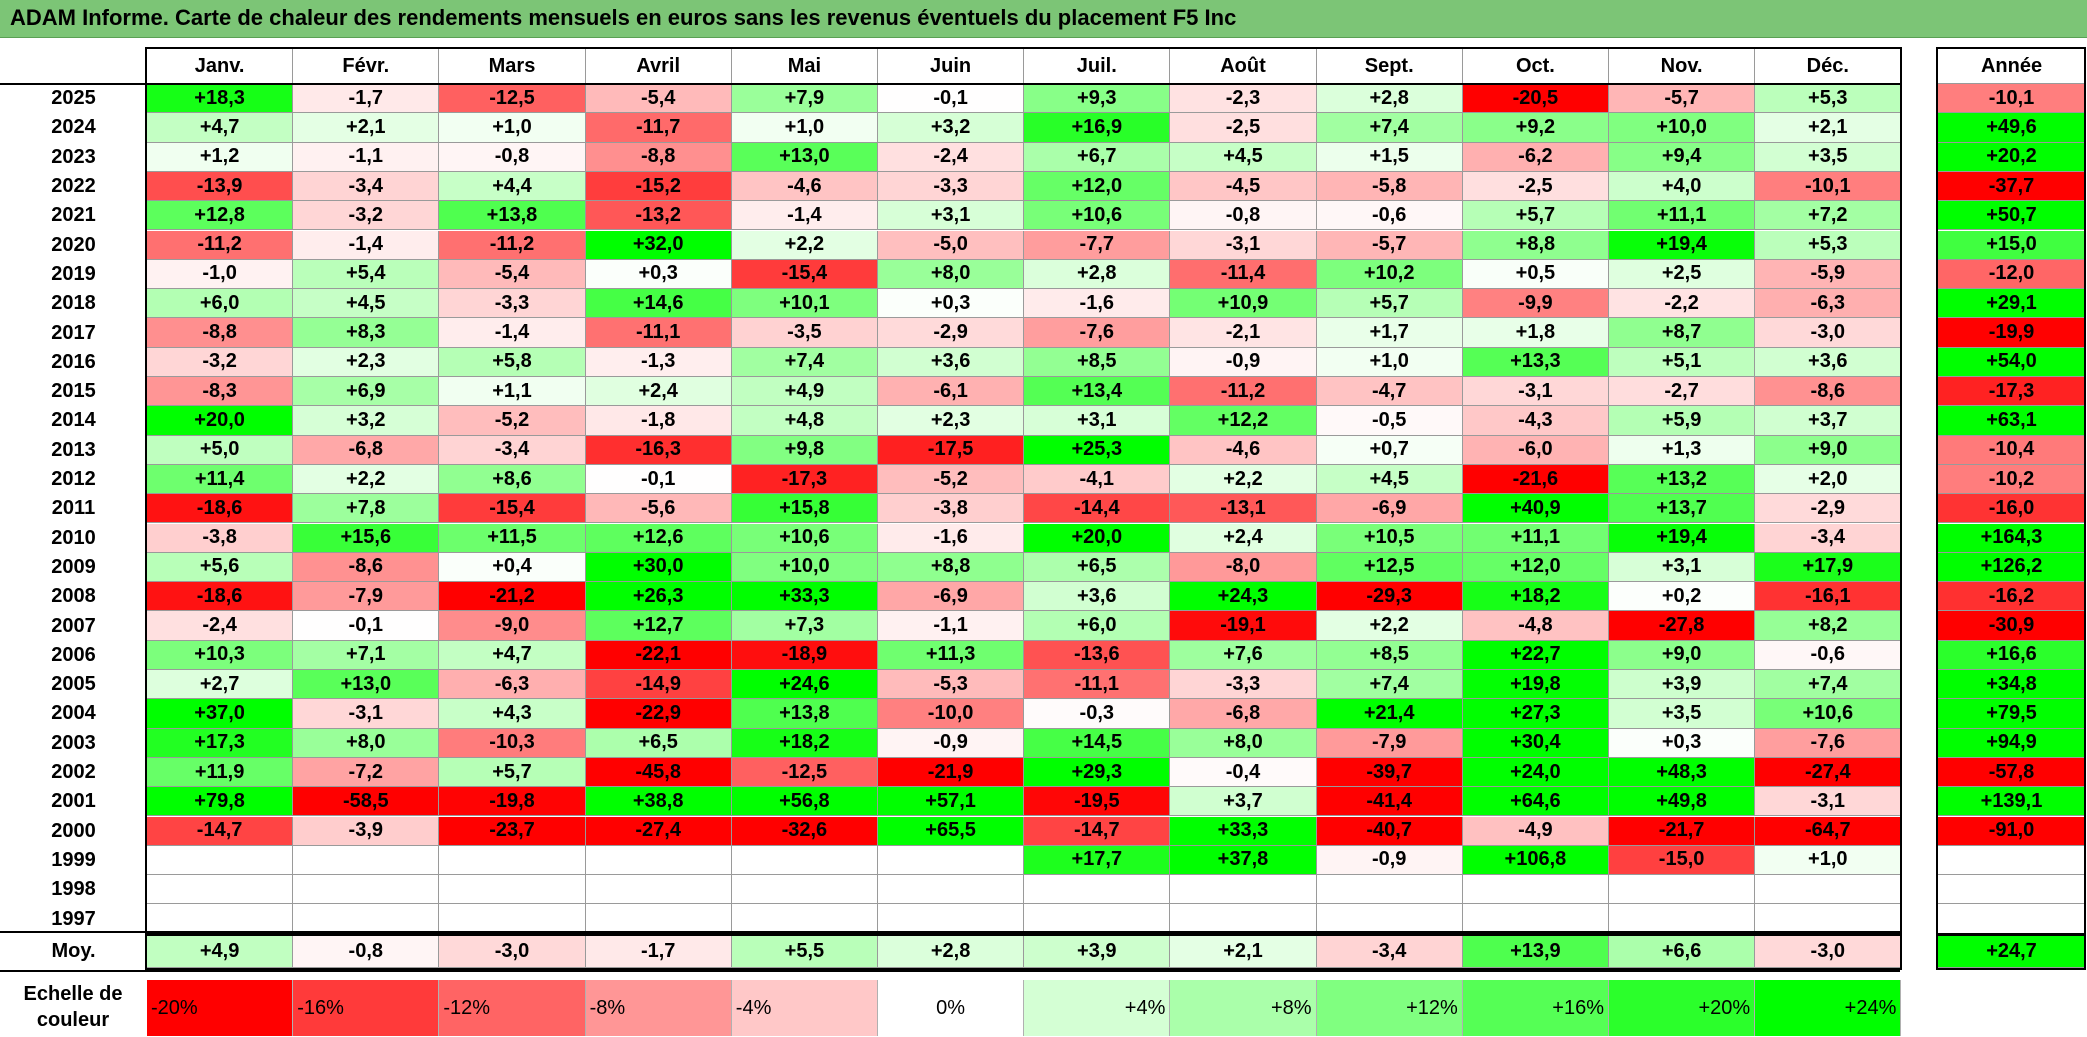  Describe the element at coordinates (220, 392) in the screenshot. I see `heatmap-cell: -8,3` at that location.